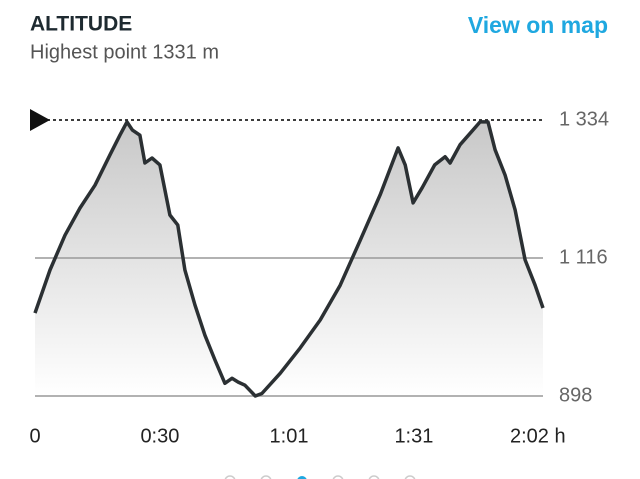 The height and width of the screenshot is (479, 640). What do you see at coordinates (40, 120) in the screenshot?
I see `max-marker` at bounding box center [40, 120].